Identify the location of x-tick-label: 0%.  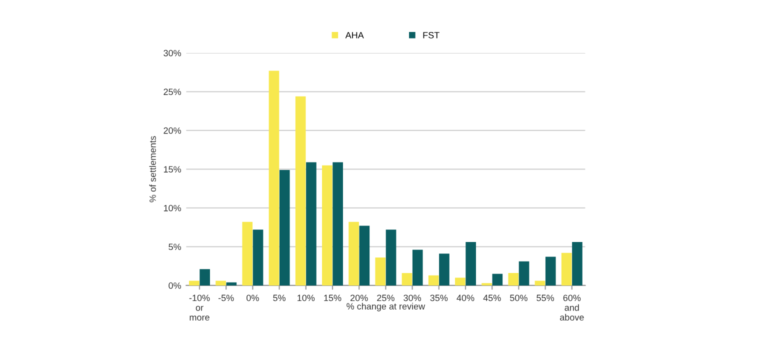
(252, 298).